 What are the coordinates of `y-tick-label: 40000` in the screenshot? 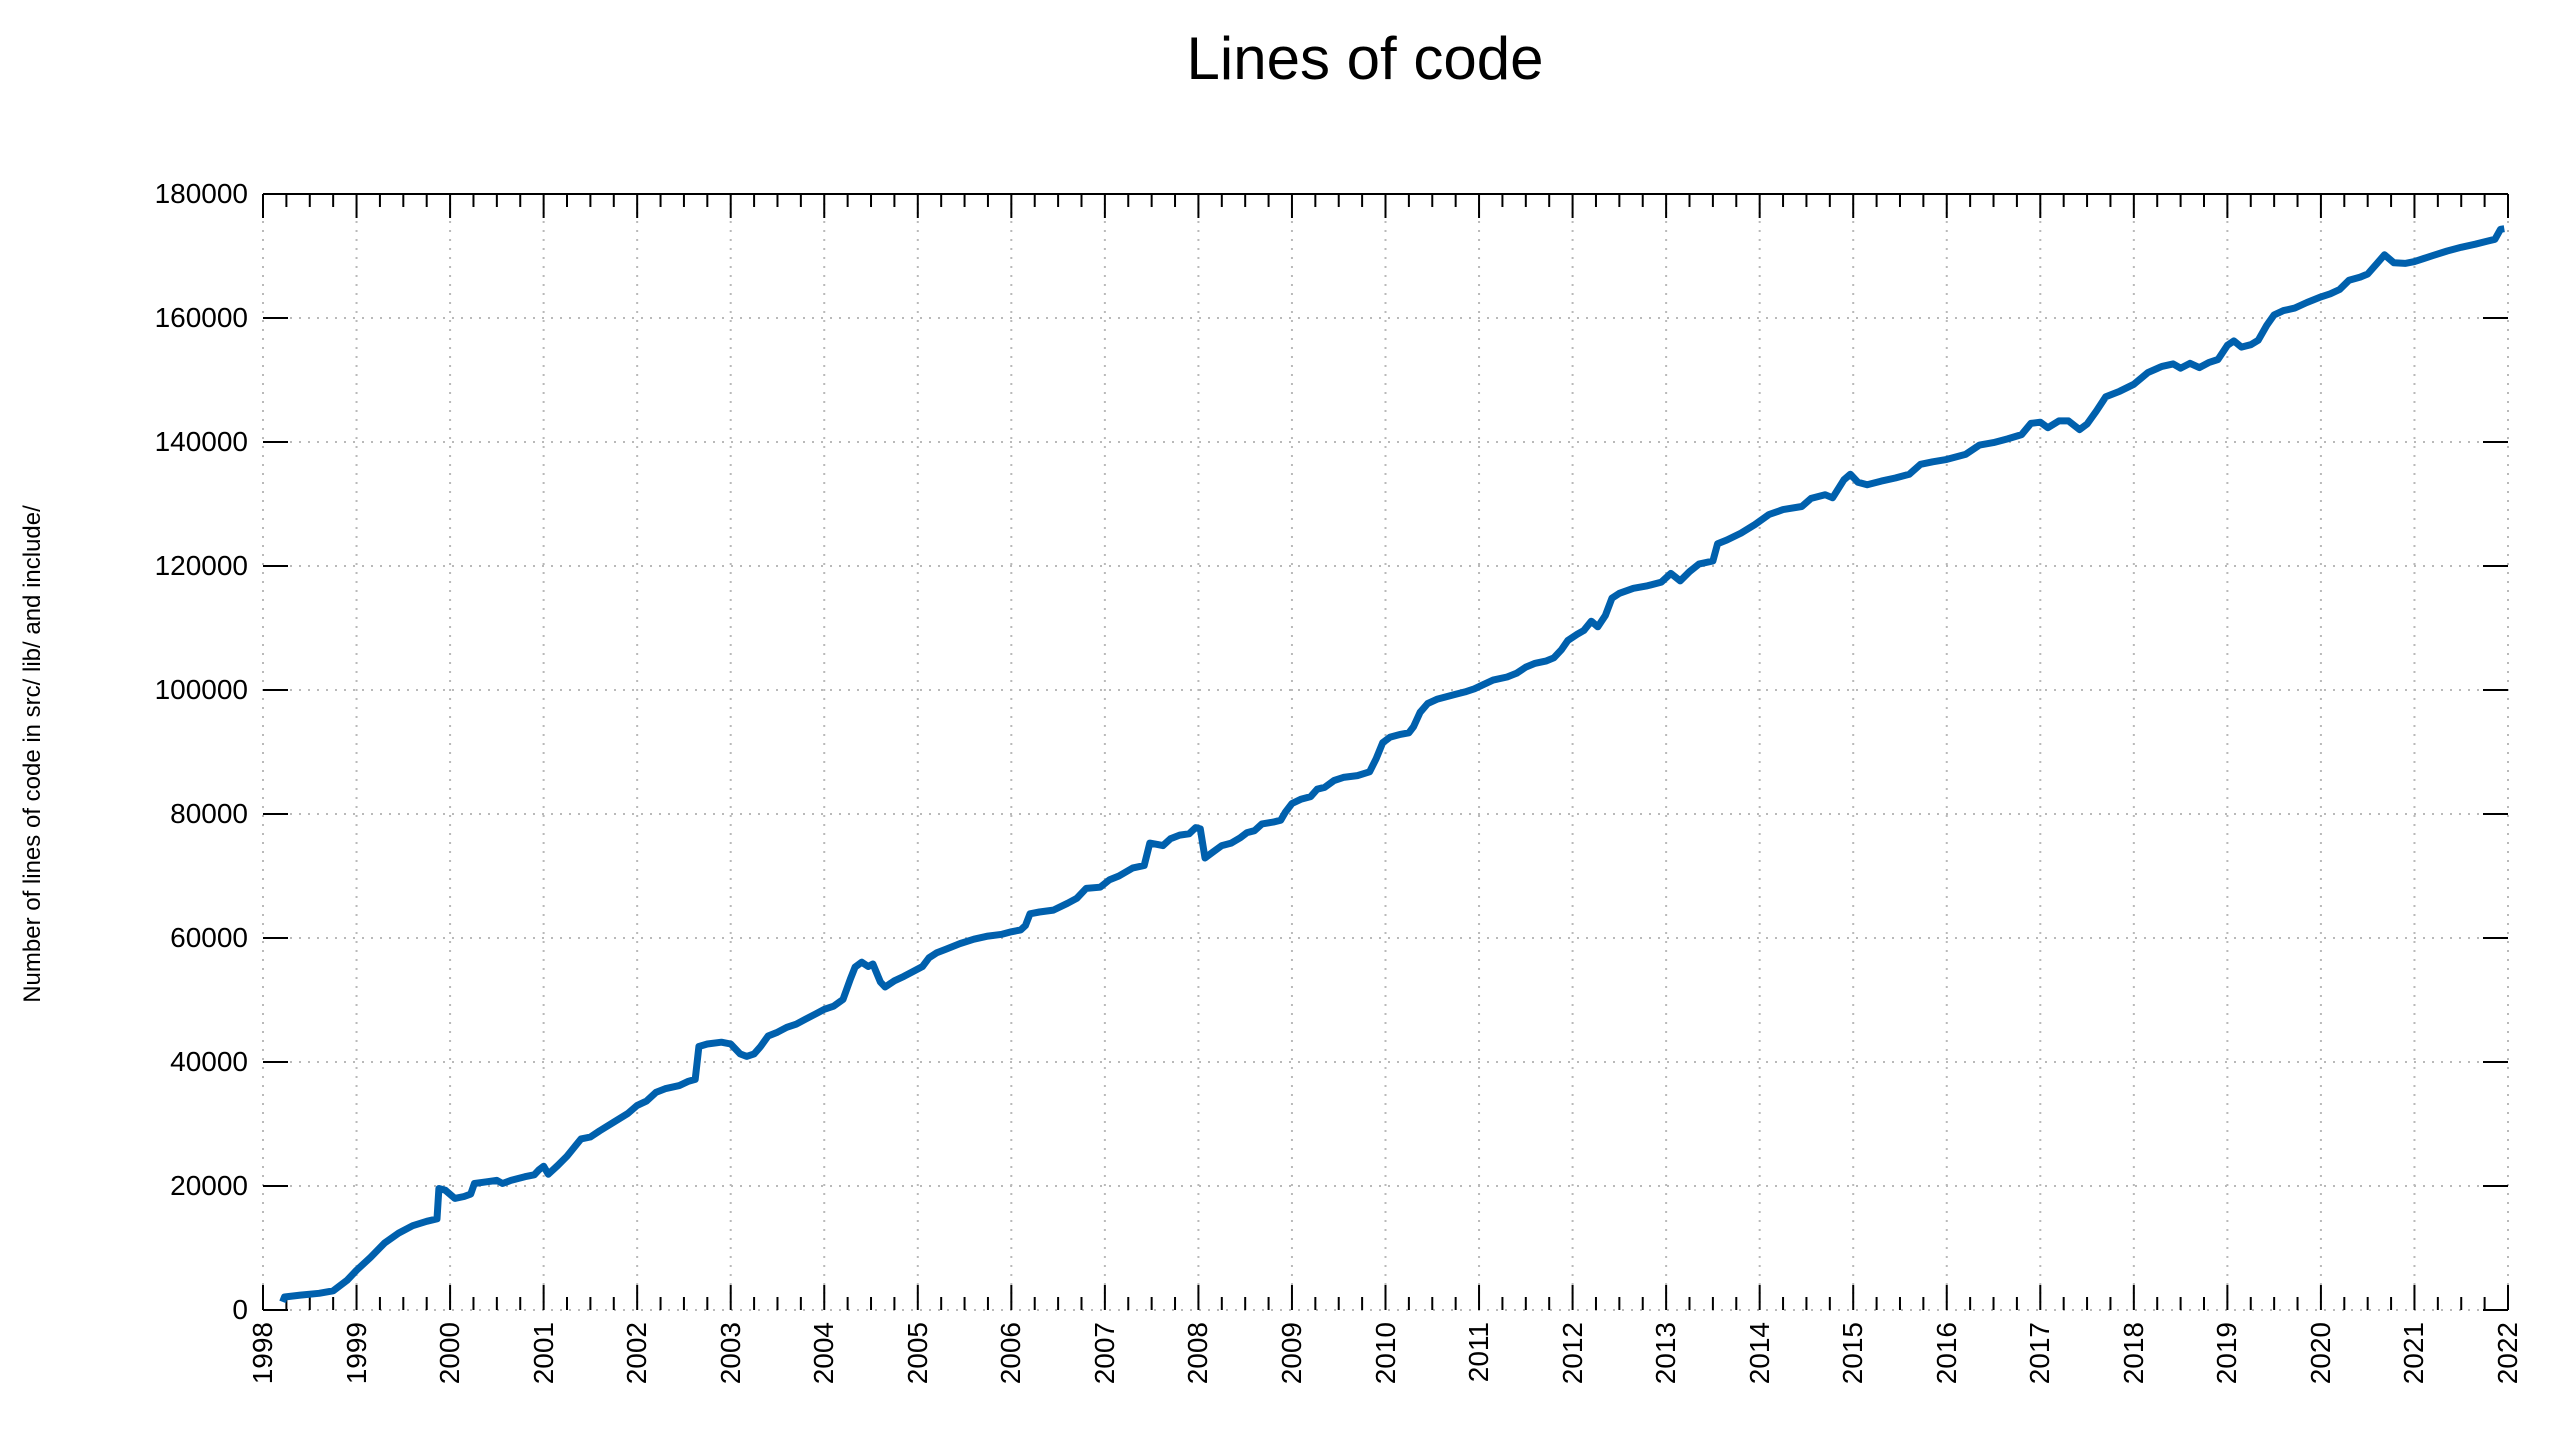 It's located at (209, 1061).